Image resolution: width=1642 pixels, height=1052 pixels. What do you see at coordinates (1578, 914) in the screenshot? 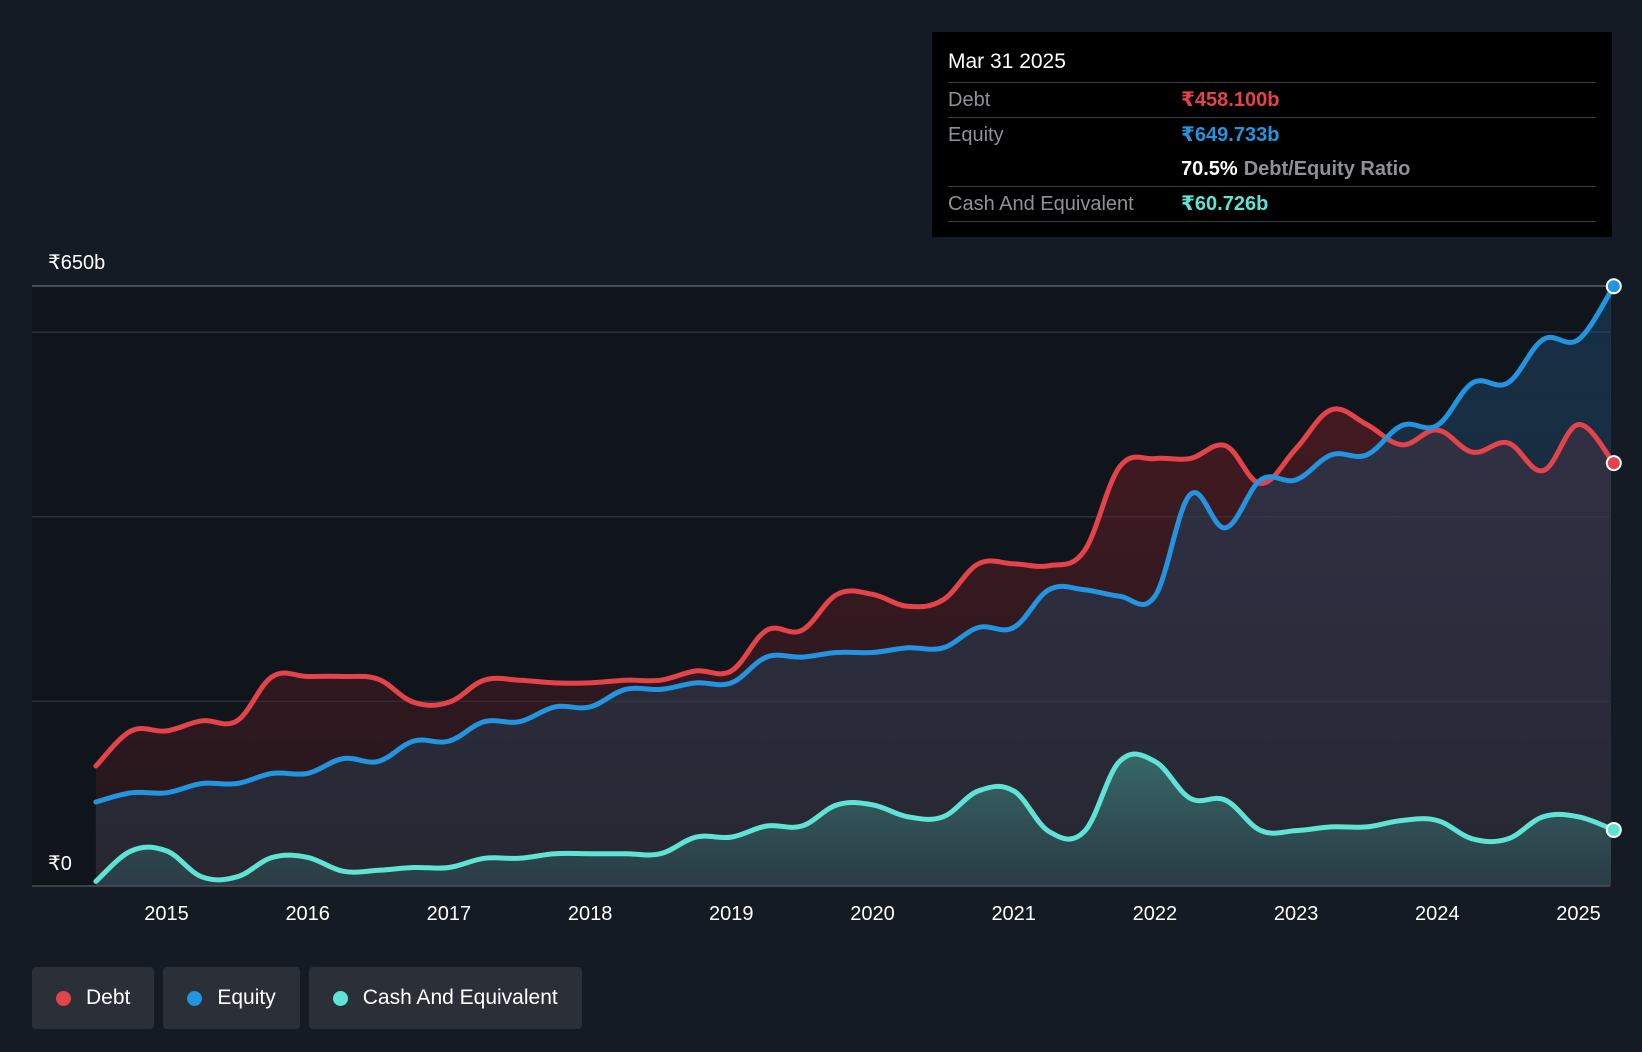
I see `x-tick-label: 2025` at bounding box center [1578, 914].